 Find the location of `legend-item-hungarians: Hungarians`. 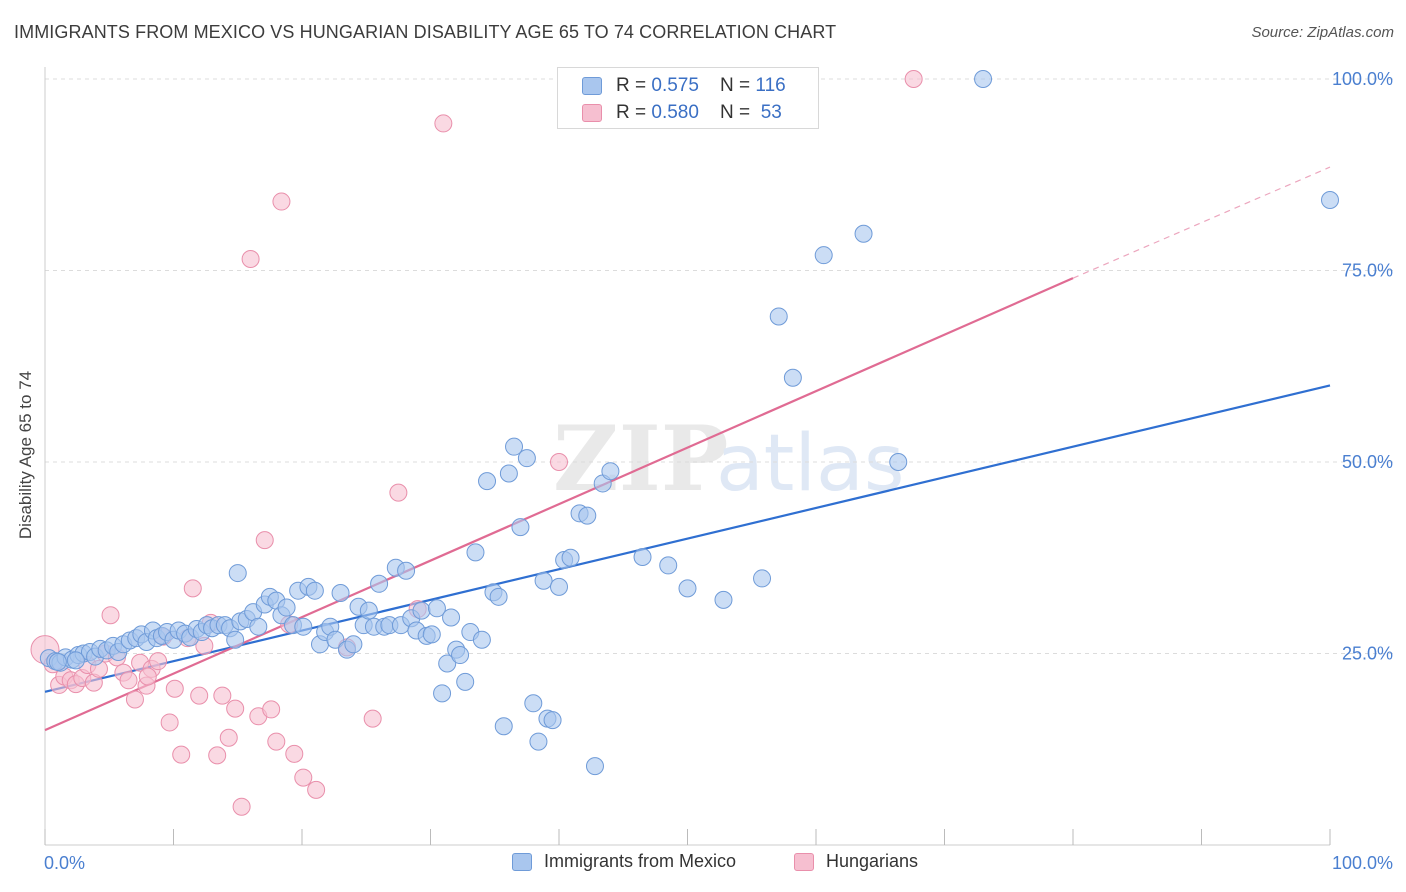

legend-item-hungarians: Hungarians is located at coordinates (856, 861).